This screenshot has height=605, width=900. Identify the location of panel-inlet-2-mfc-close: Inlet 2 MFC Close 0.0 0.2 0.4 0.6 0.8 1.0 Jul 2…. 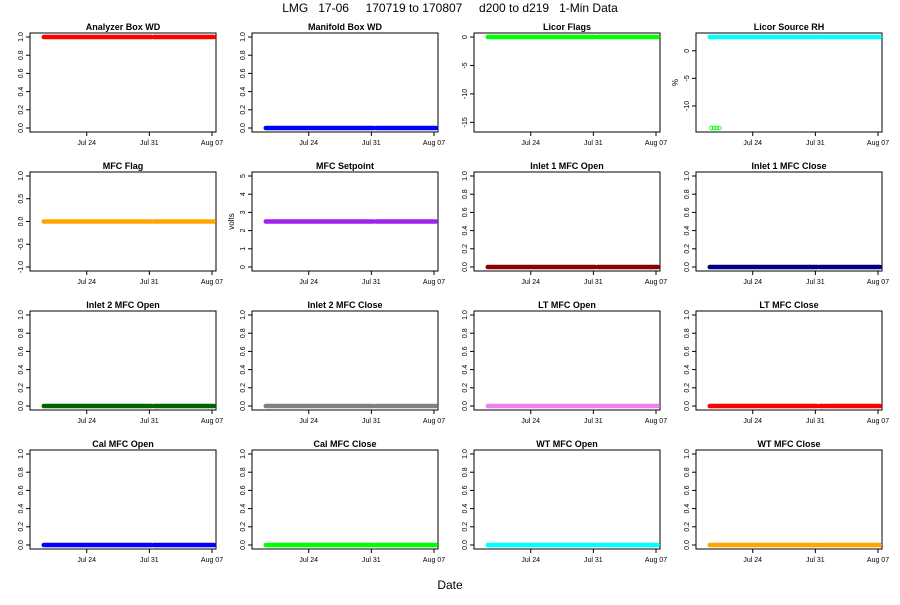
(342, 362).